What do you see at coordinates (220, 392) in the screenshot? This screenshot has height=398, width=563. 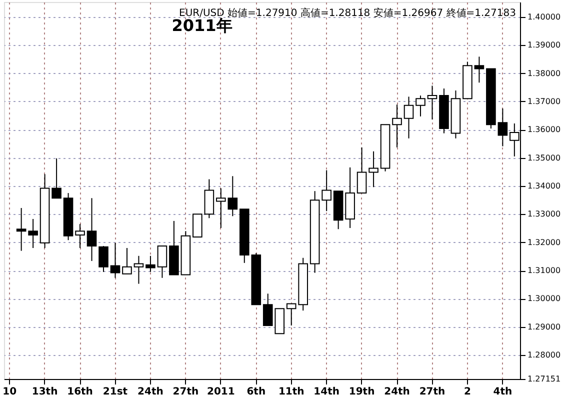 I see `x-tick-label: 2011` at bounding box center [220, 392].